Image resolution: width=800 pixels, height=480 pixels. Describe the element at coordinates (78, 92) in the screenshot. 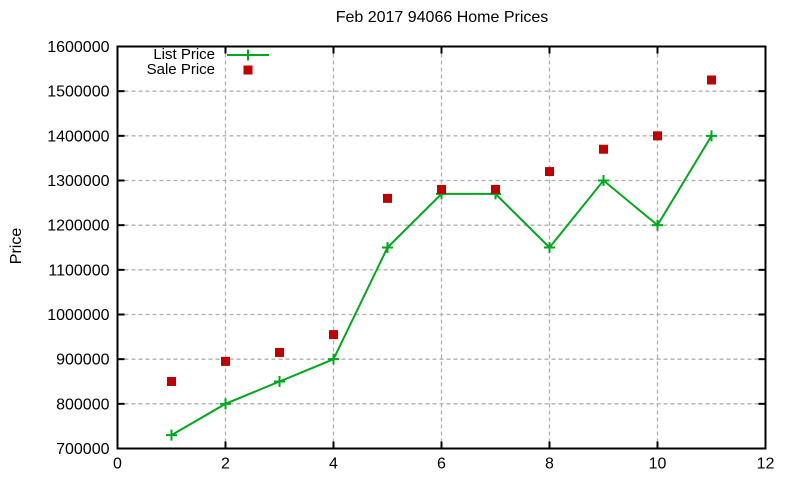

I see `svg-text: 1500000` at that location.